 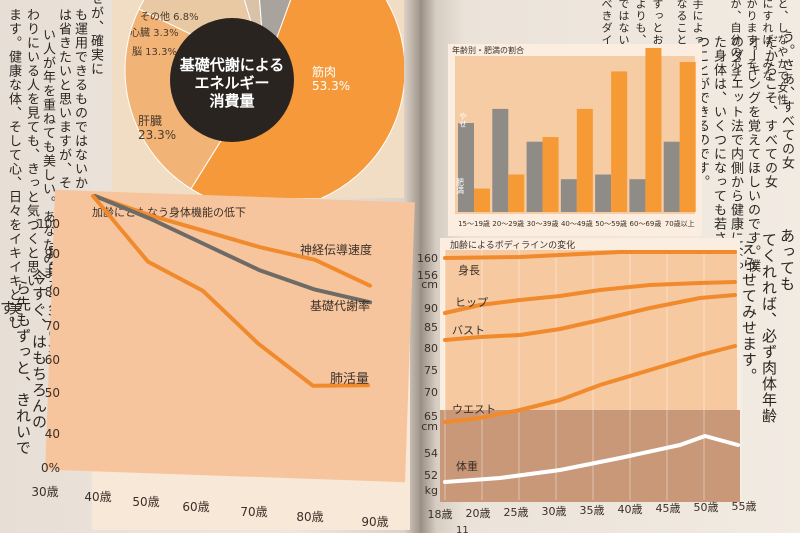 What do you see at coordinates (680, 223) in the screenshot?
I see `bar-category-label: 70歳以上` at bounding box center [680, 223].